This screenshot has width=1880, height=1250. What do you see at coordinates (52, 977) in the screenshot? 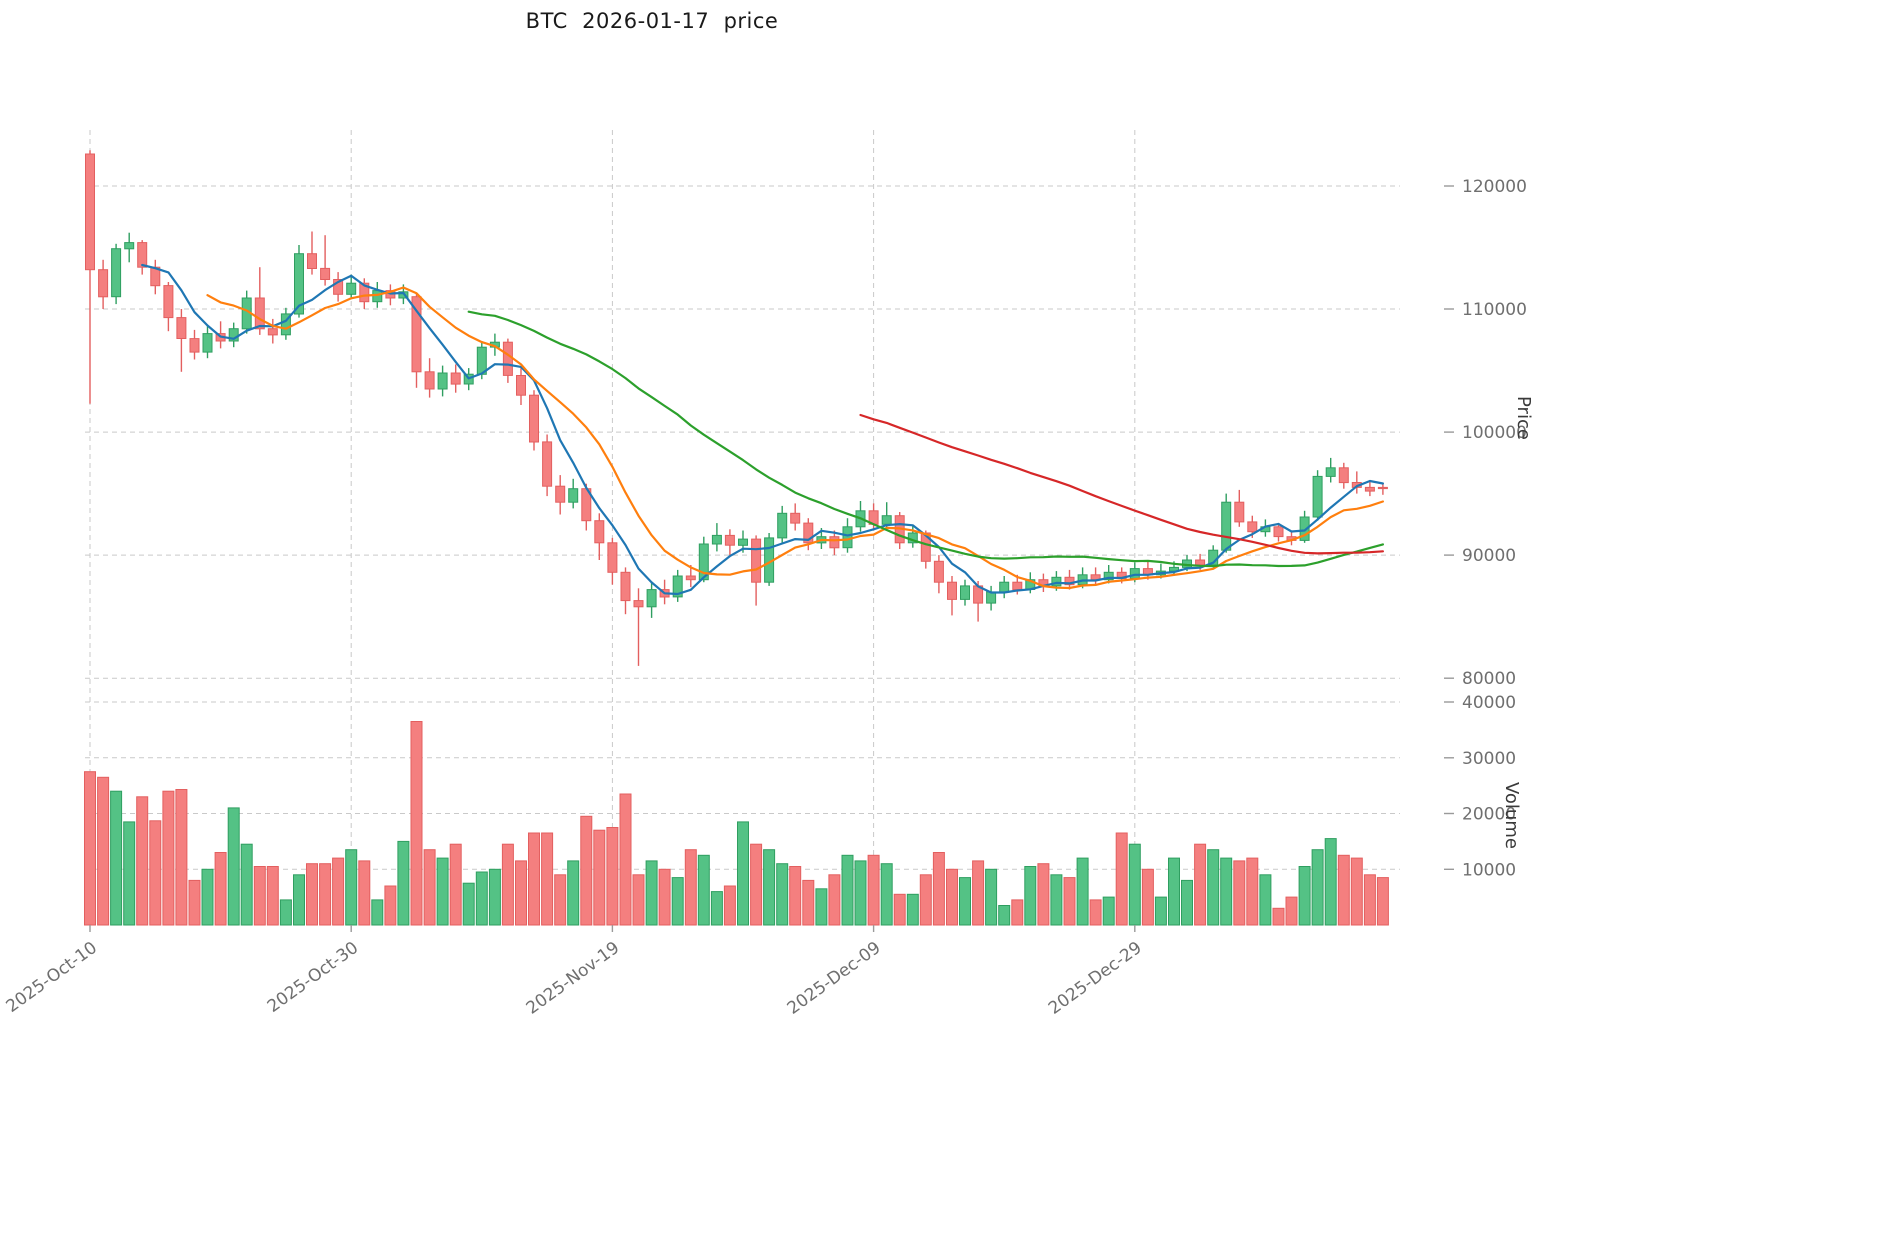
I see `x-tick-label: 2025-Oct-10` at bounding box center [52, 977].